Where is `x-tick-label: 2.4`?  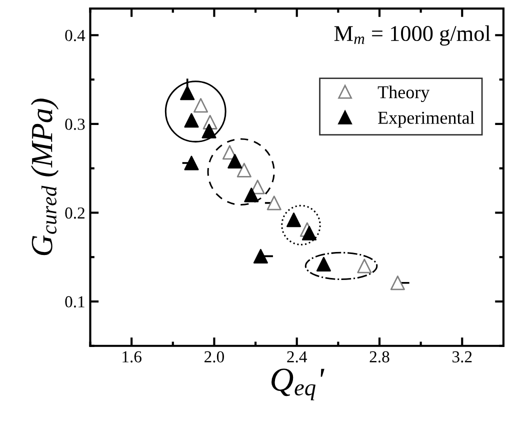 x-tick-label: 2.4 is located at coordinates (297, 357).